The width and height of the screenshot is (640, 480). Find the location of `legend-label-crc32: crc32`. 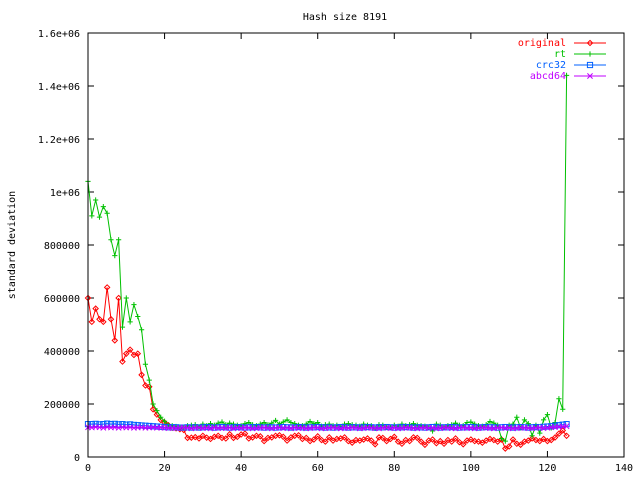

legend-label-crc32: crc32 is located at coordinates (551, 65).